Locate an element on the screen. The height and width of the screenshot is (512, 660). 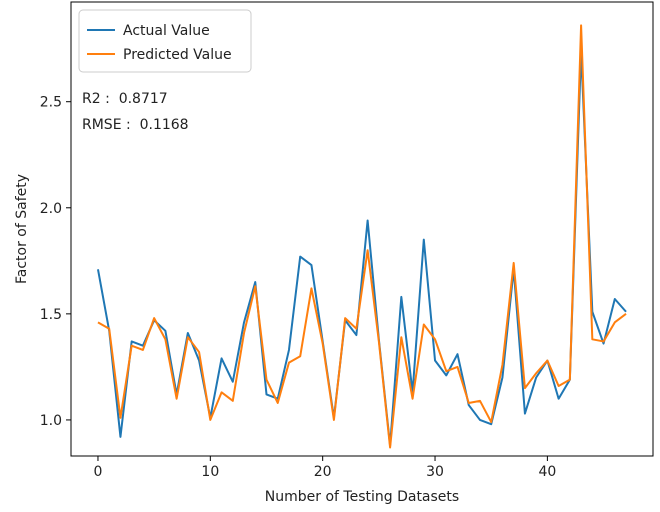
x-tick-label: 10 is located at coordinates (210, 472).